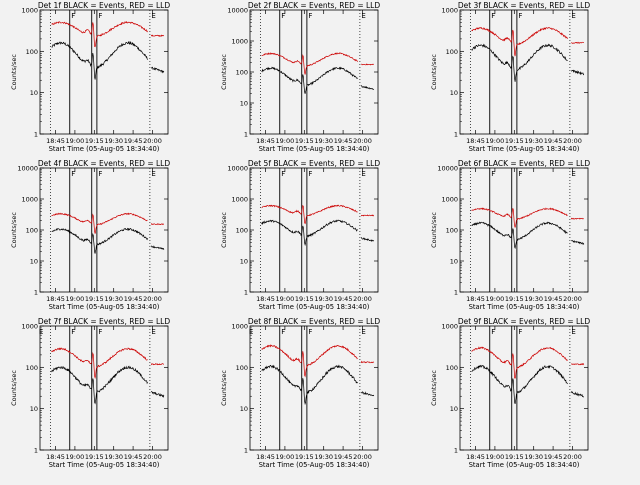 This screenshot has height=485, width=640. What do you see at coordinates (237, 169) in the screenshot?
I see `y-tick-label: 10000` at bounding box center [237, 169].